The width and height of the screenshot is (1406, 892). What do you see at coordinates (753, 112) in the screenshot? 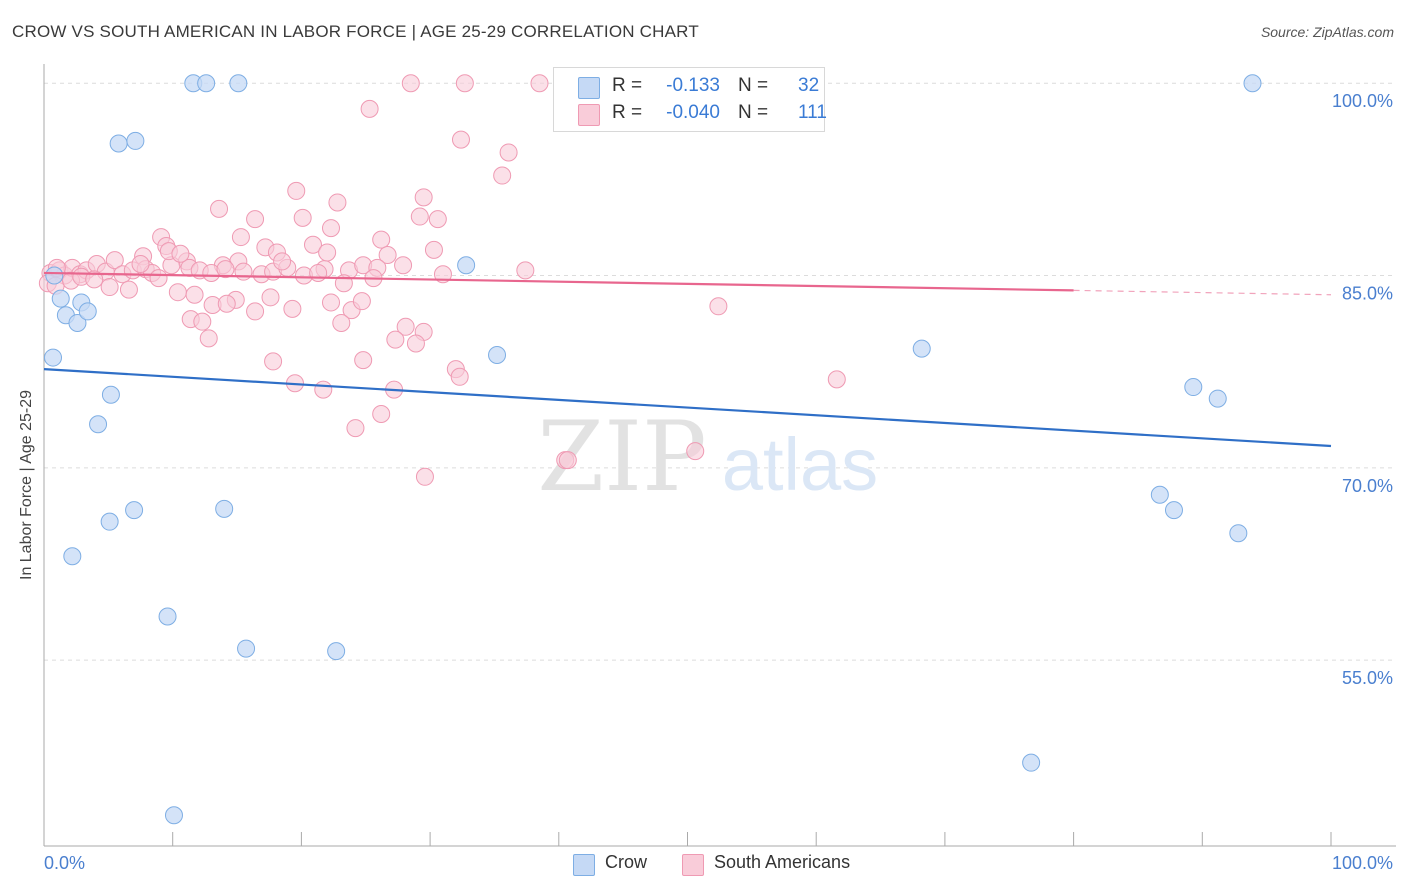
I see `legend-n-label: N =` at bounding box center [753, 112].